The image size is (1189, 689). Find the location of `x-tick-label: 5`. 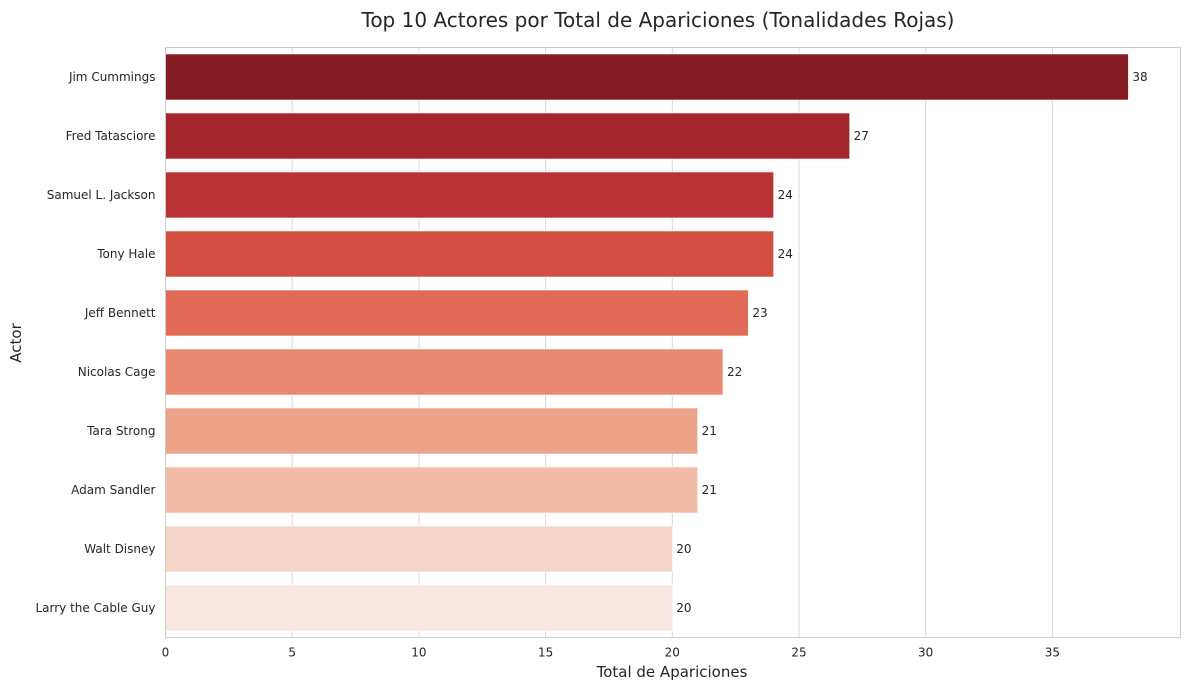

x-tick-label: 5 is located at coordinates (292, 653).